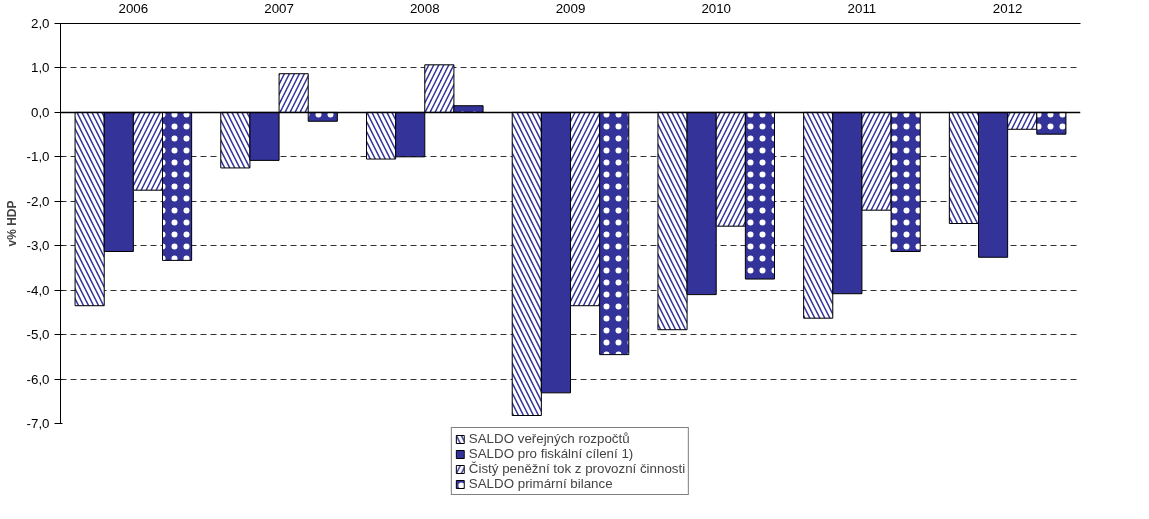 This screenshot has height=519, width=1149. Describe the element at coordinates (40, 112) in the screenshot. I see `y-tick-label: 0,0` at that location.